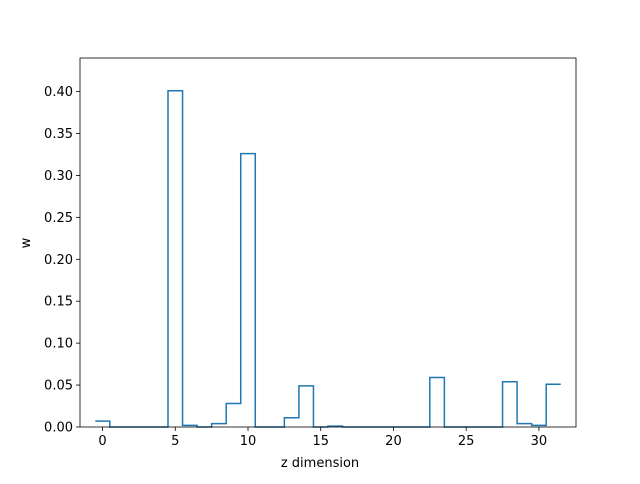  I want to click on x-tick-label: 25, so click(466, 441).